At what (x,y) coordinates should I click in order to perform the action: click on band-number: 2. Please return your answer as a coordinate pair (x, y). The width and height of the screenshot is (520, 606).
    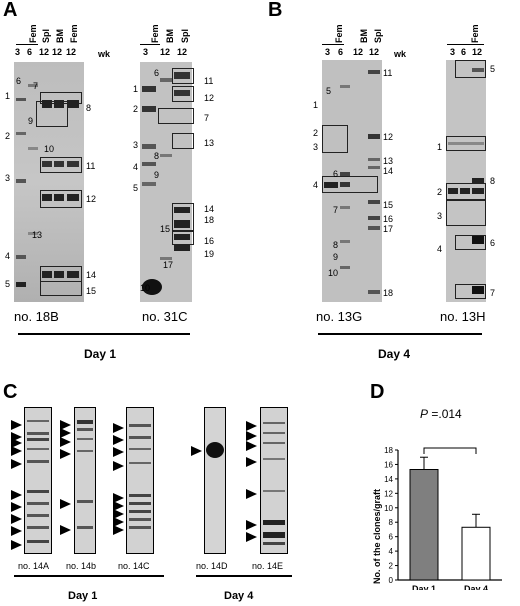
    Looking at the image, I should click on (440, 192).